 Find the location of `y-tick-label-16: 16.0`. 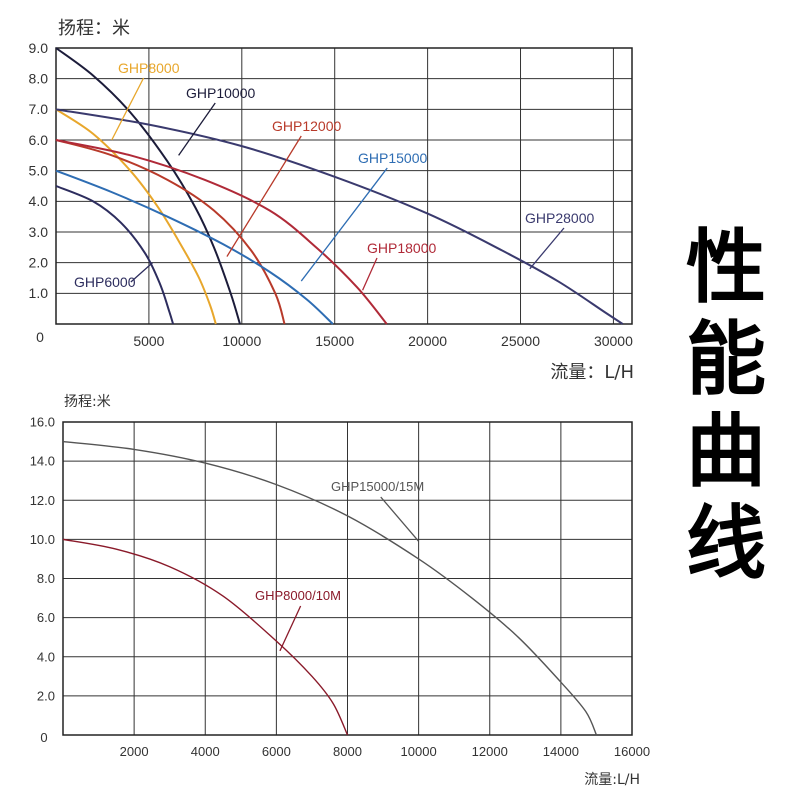

y-tick-label-16: 16.0 is located at coordinates (42, 422).